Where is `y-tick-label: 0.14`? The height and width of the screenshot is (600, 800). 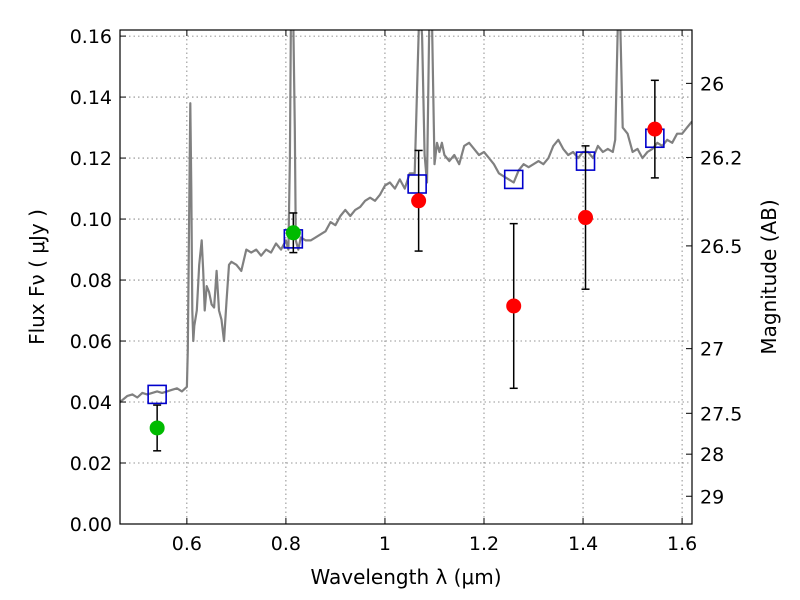
y-tick-label: 0.14 is located at coordinates (91, 98).